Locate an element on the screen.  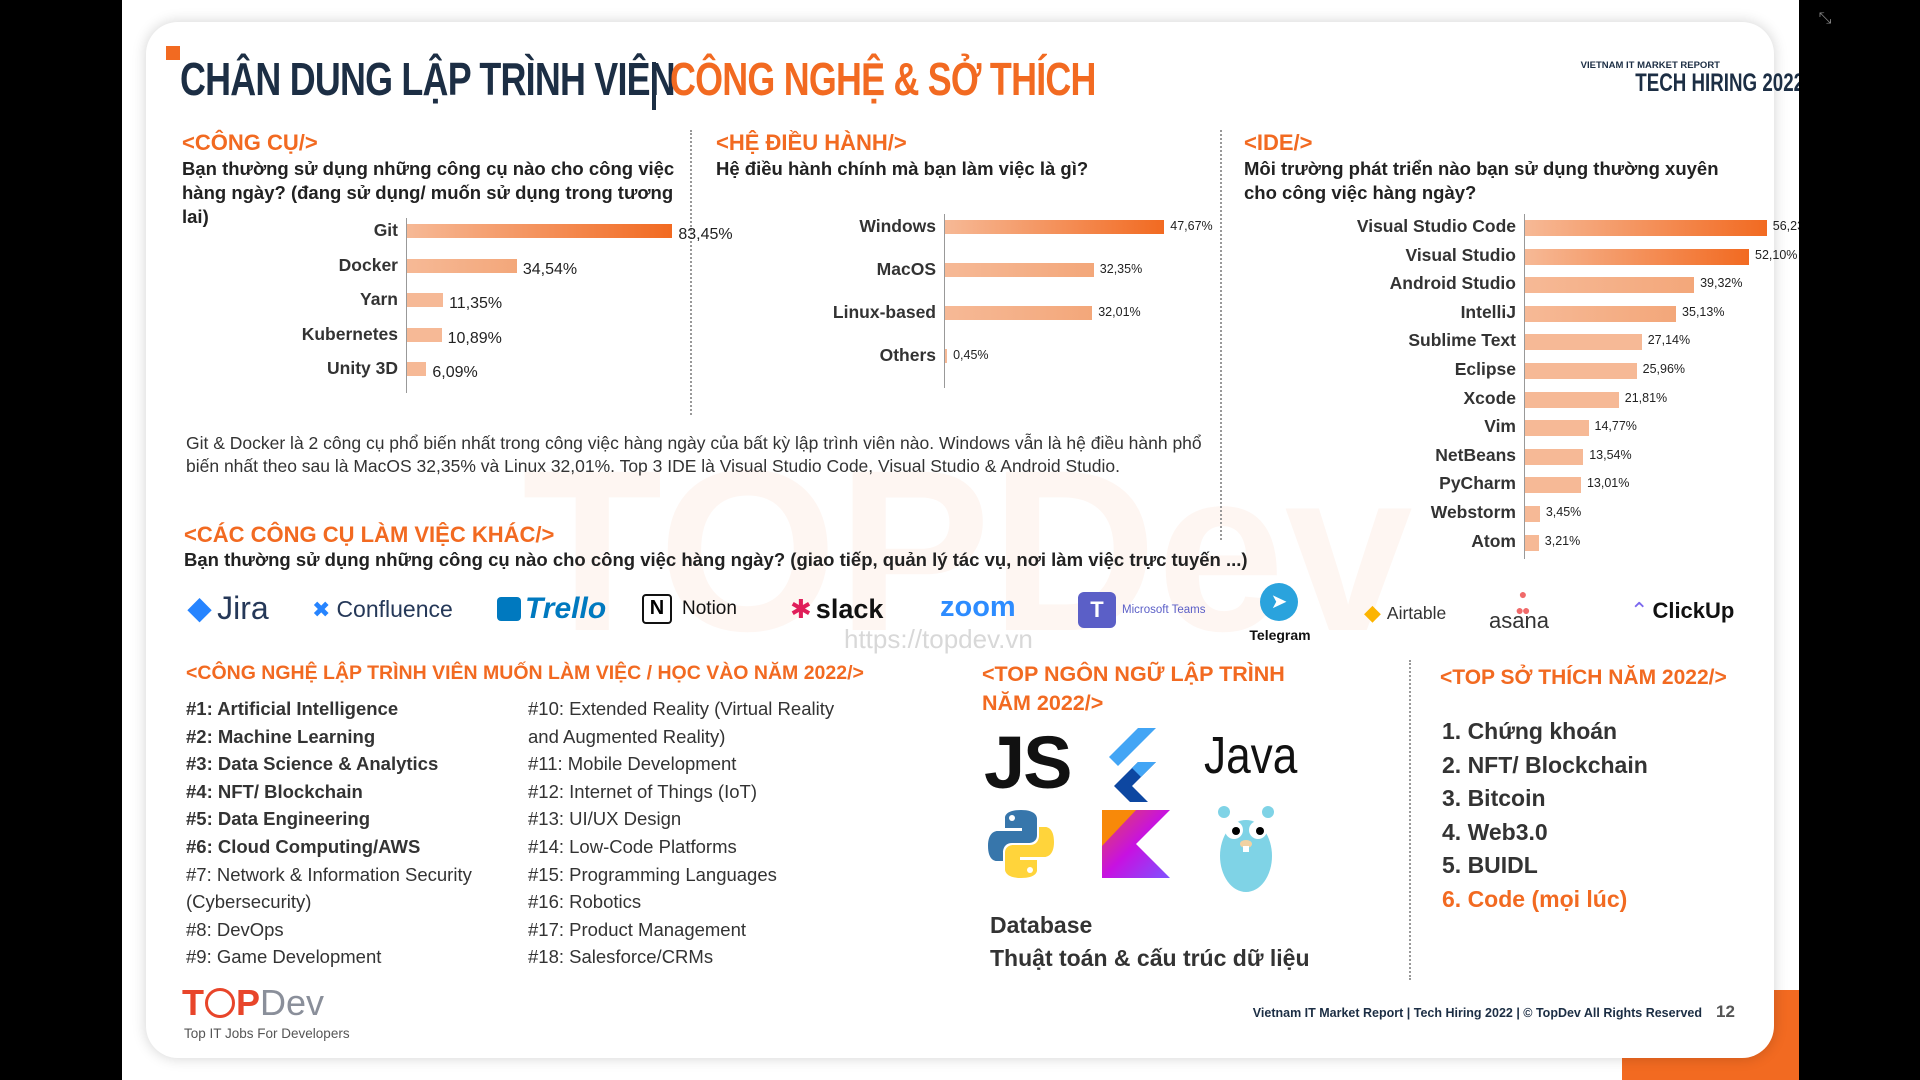
topdev-watermark: TOPDev is located at coordinates (967, 555).